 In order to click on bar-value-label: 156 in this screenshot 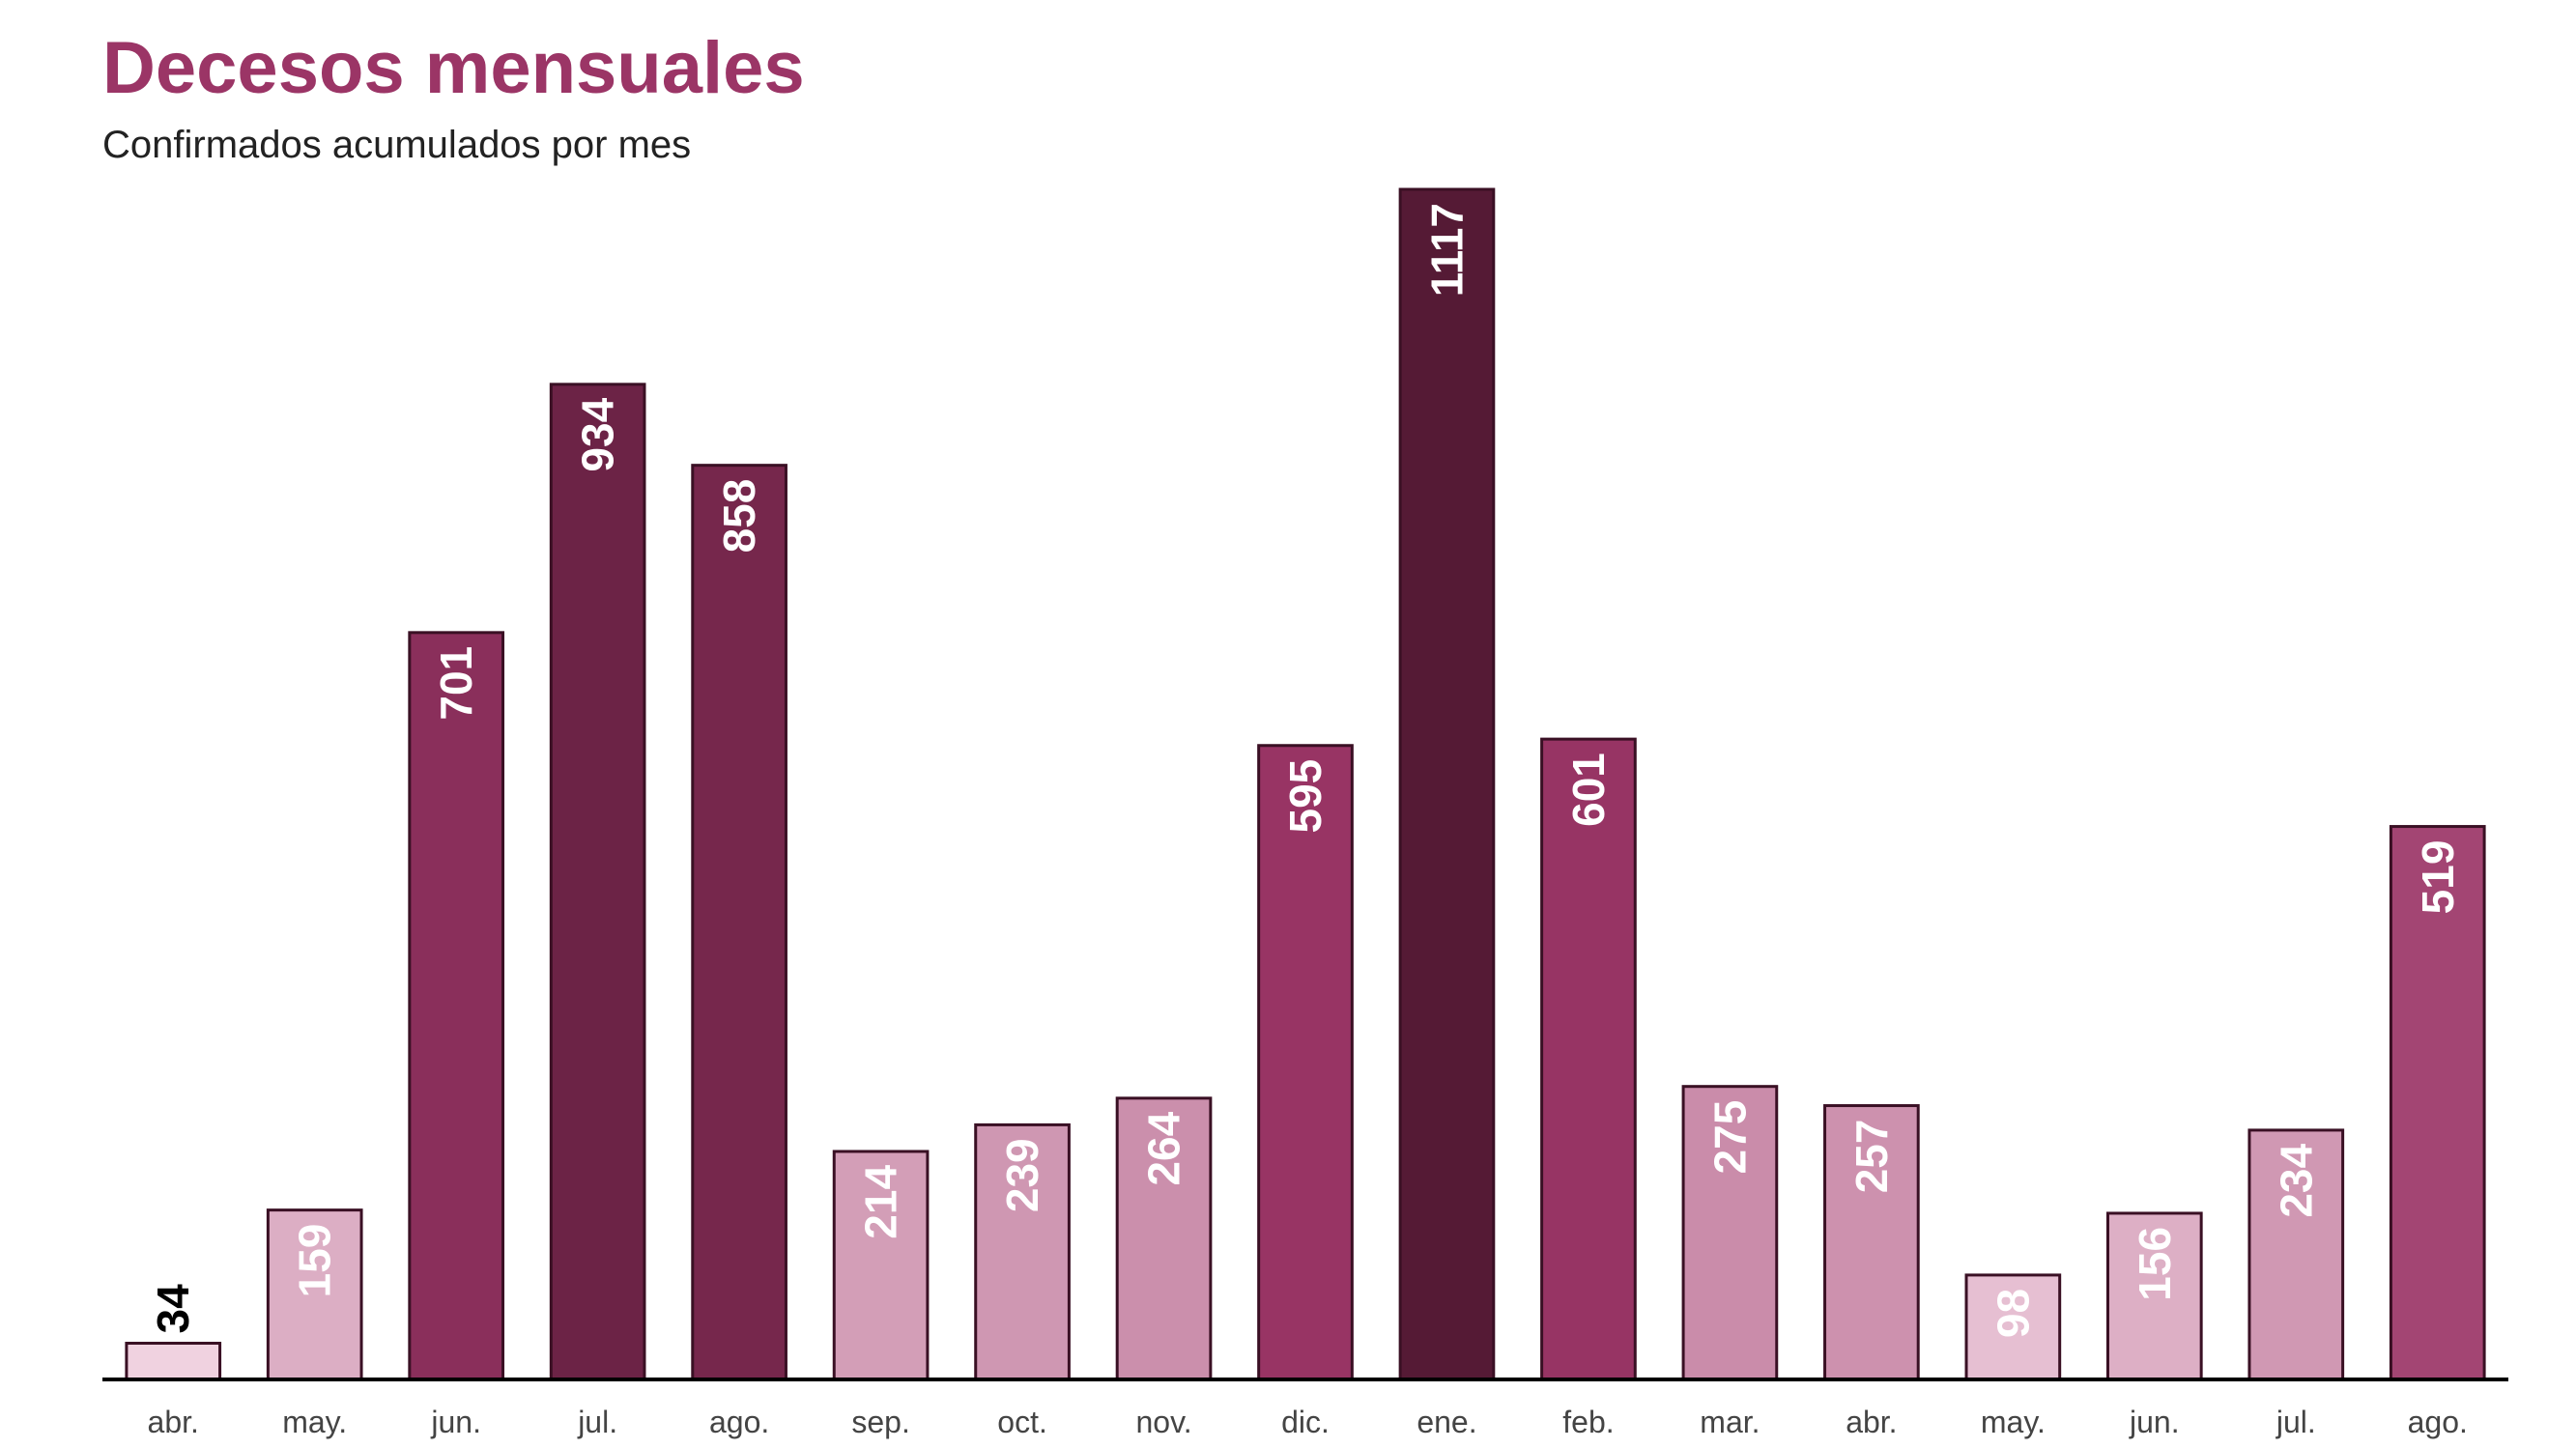, I will do `click(2155, 1264)`.